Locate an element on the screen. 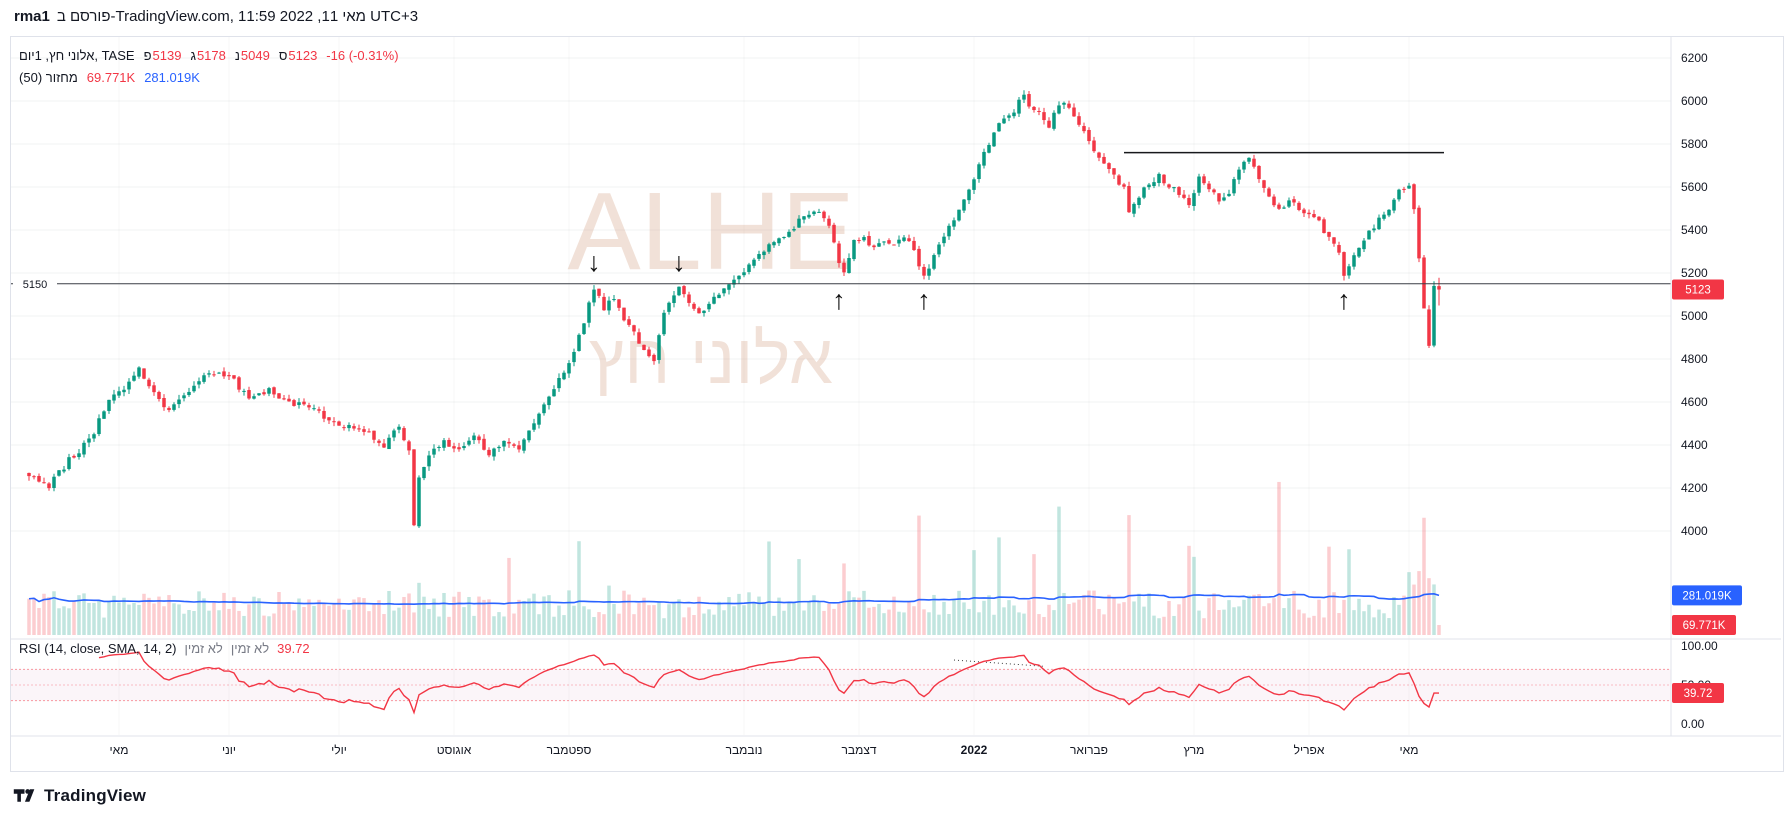 The image size is (1791, 821). price-tick-label: 5800 is located at coordinates (1694, 144).